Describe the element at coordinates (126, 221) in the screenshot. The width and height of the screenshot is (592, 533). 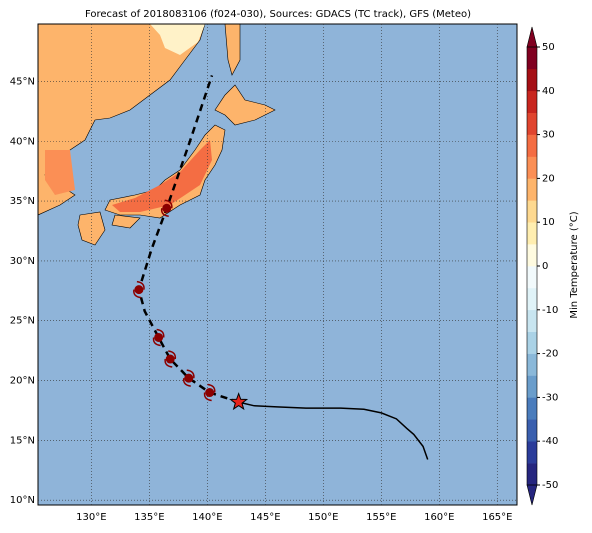
I see `shikoku` at that location.